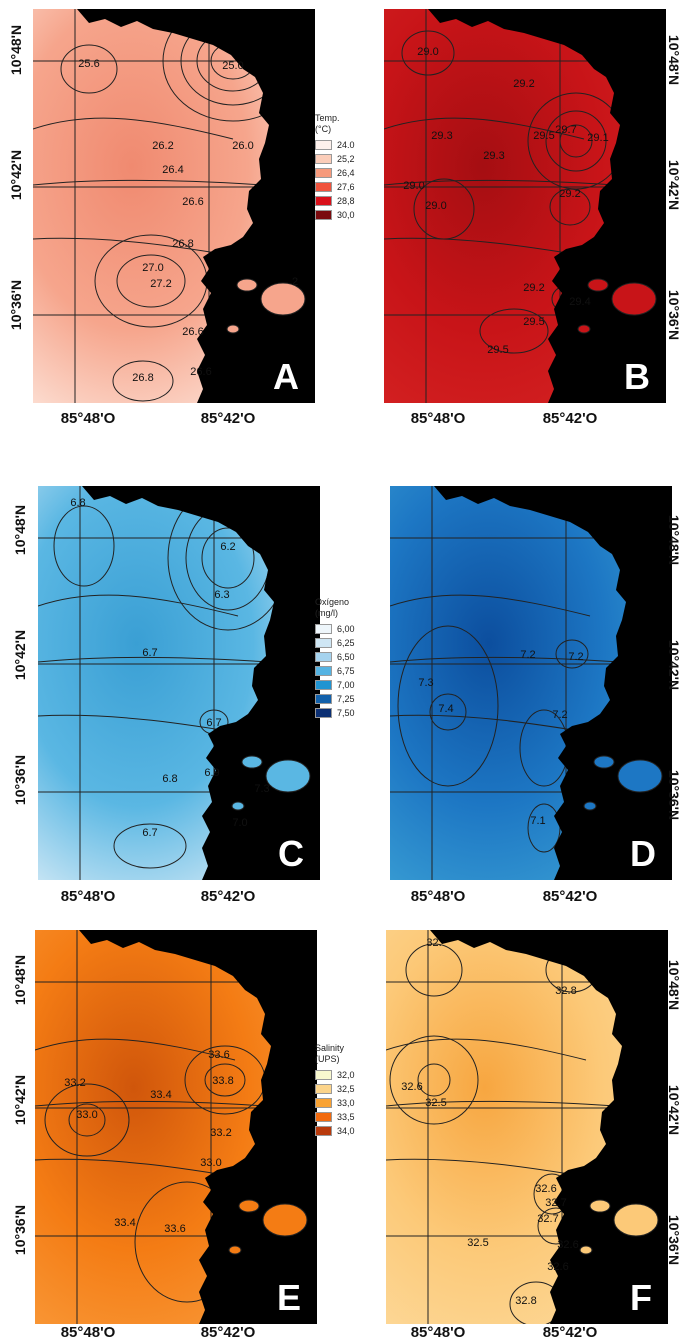 The height and width of the screenshot is (1342, 686). I want to click on legend-title: Oxígeno, so click(332, 602).